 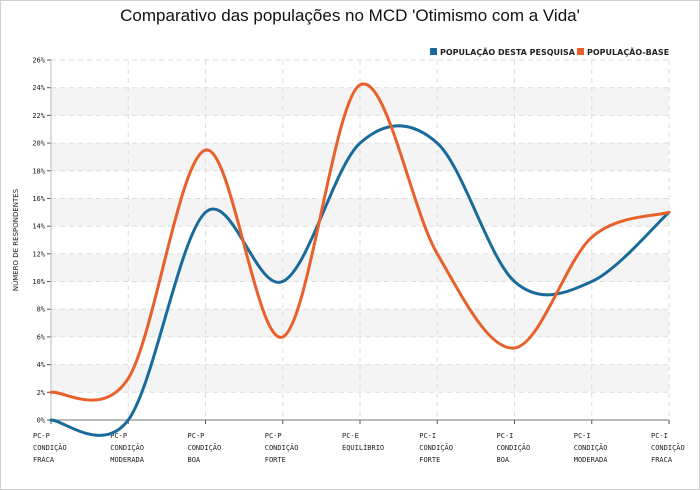 I want to click on y-tick-label: 0%, so click(x=41, y=421).